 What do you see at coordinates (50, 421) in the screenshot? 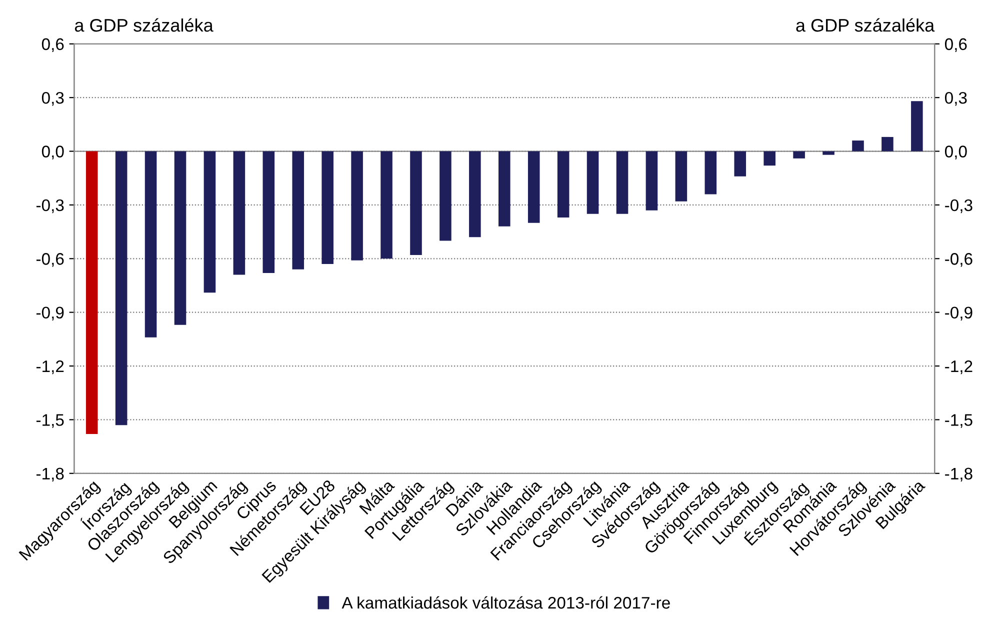
I see `y-tick-label: -1,5` at bounding box center [50, 421].